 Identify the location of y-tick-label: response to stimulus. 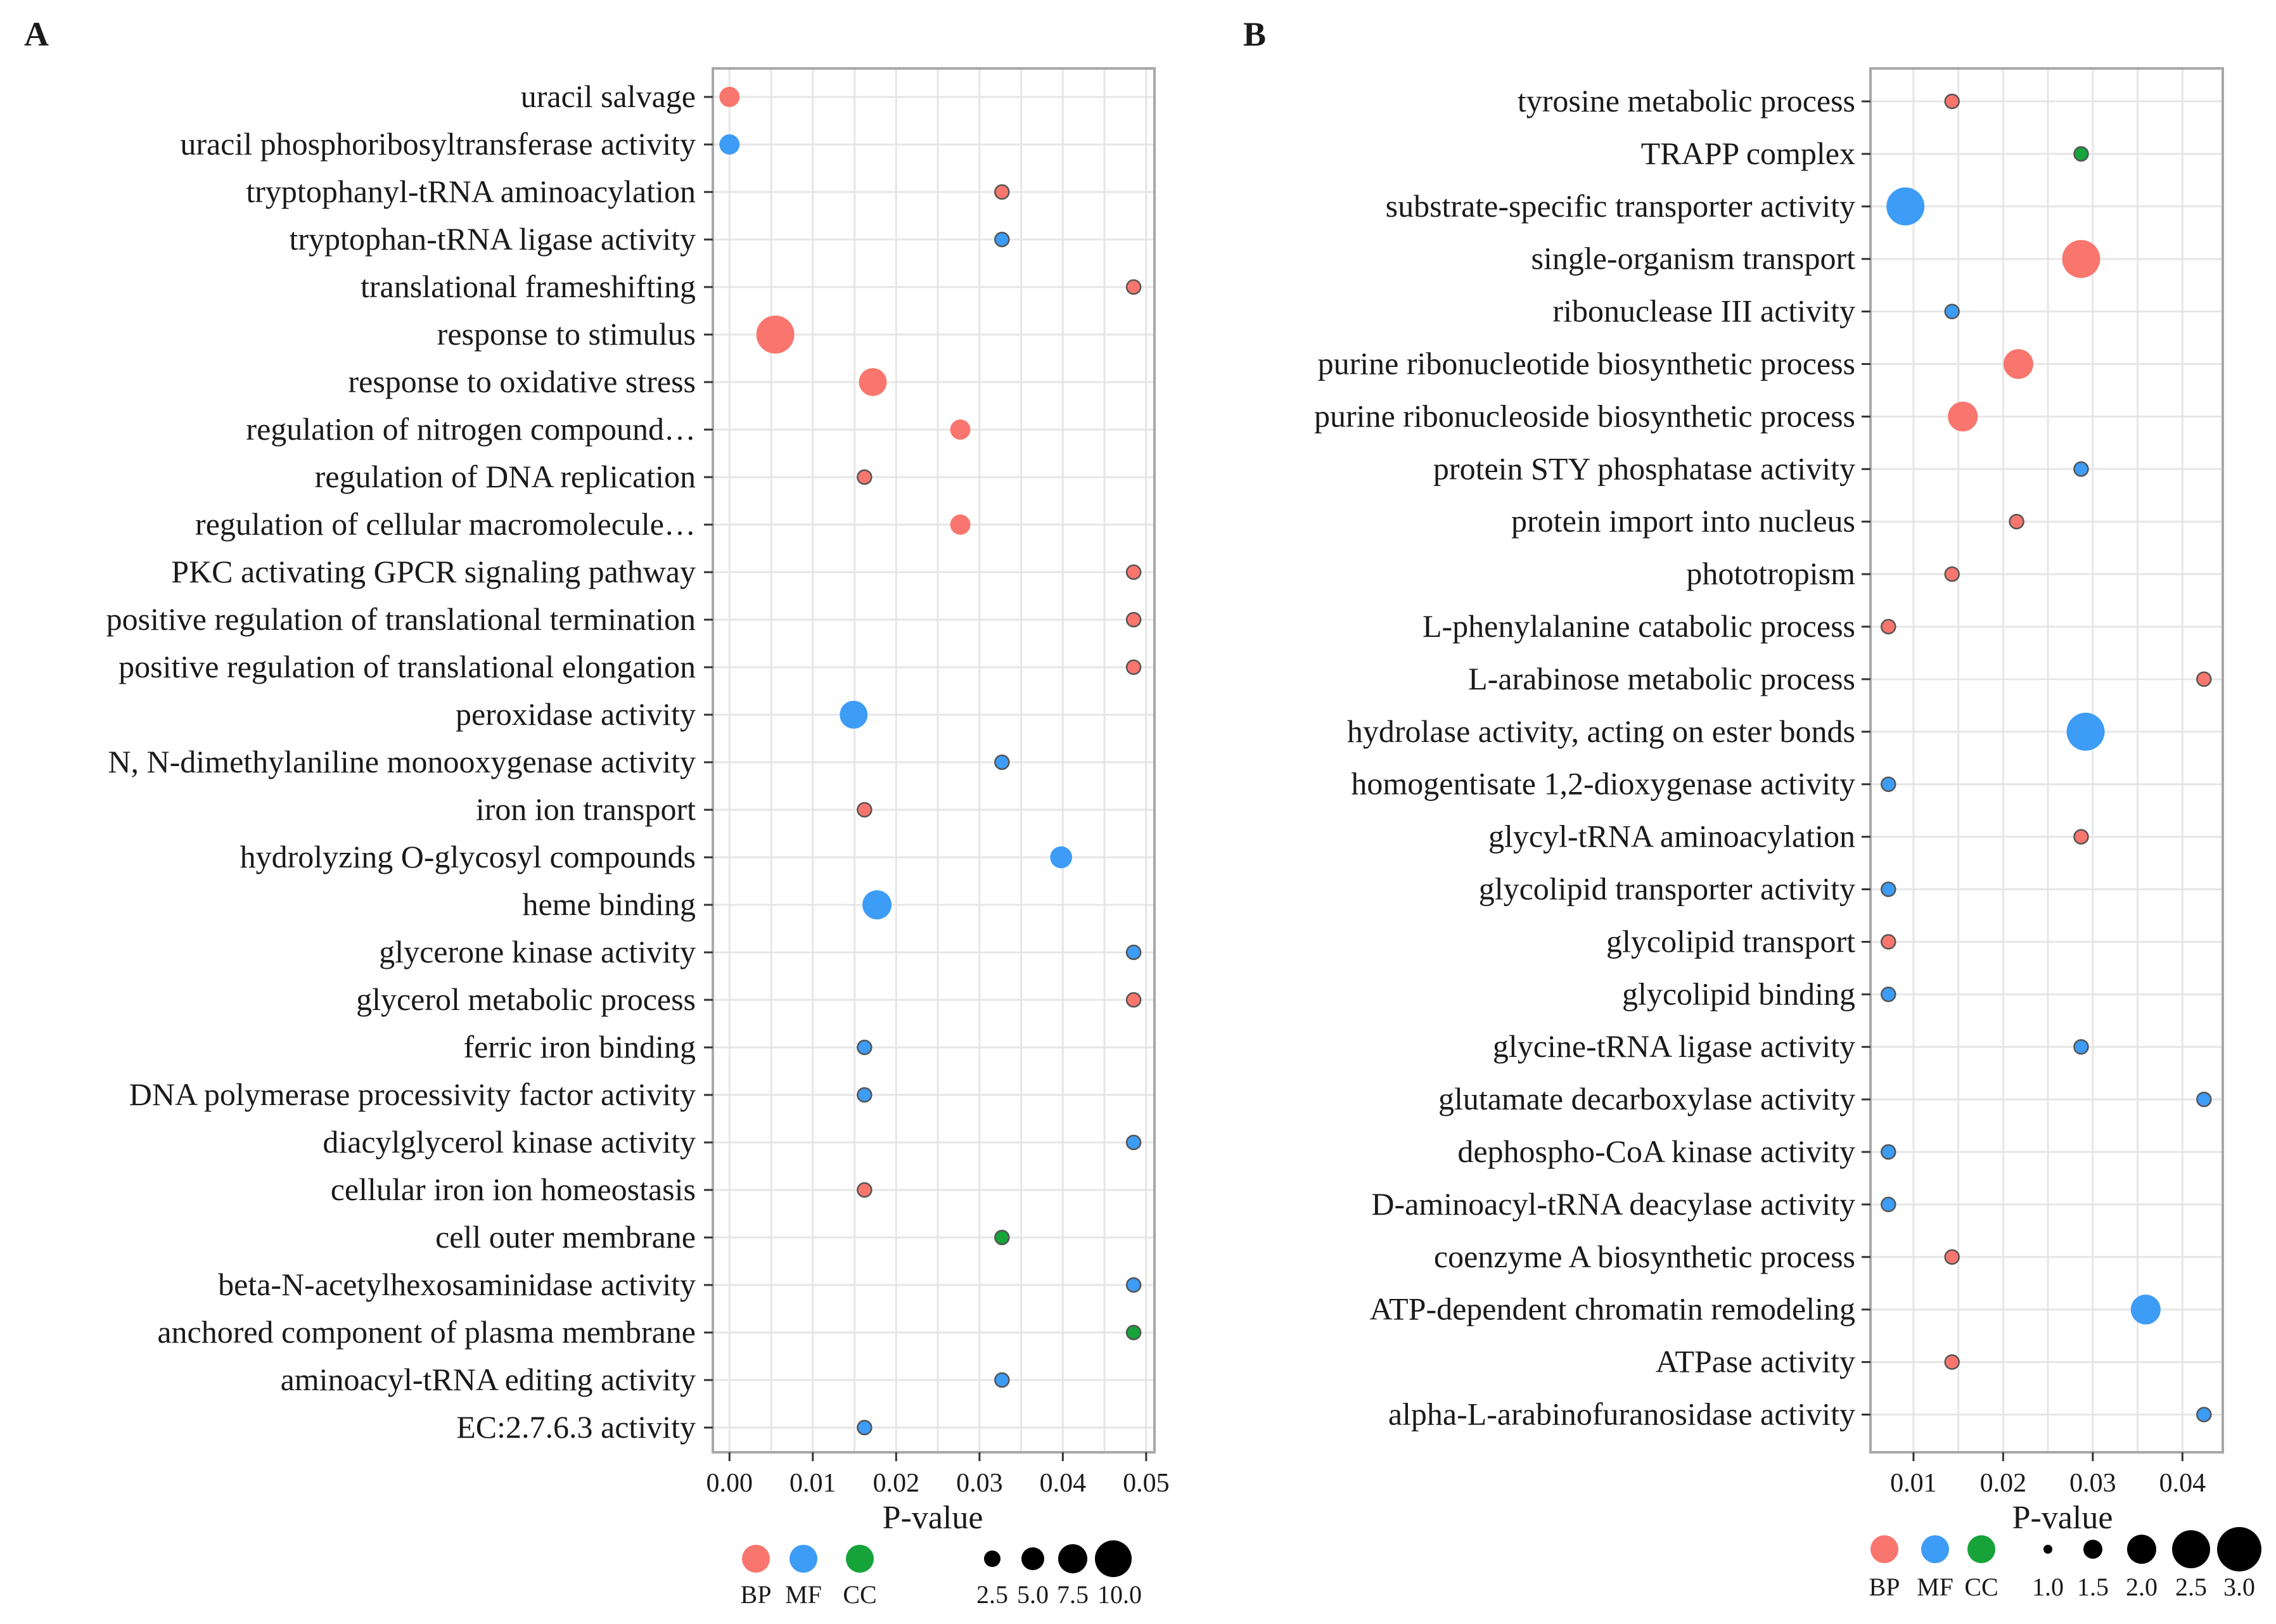
(566, 334).